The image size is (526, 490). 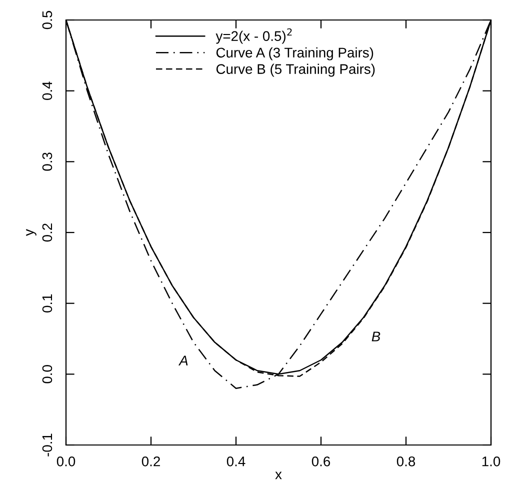 I want to click on x-tick-label: 0.6, so click(x=321, y=461).